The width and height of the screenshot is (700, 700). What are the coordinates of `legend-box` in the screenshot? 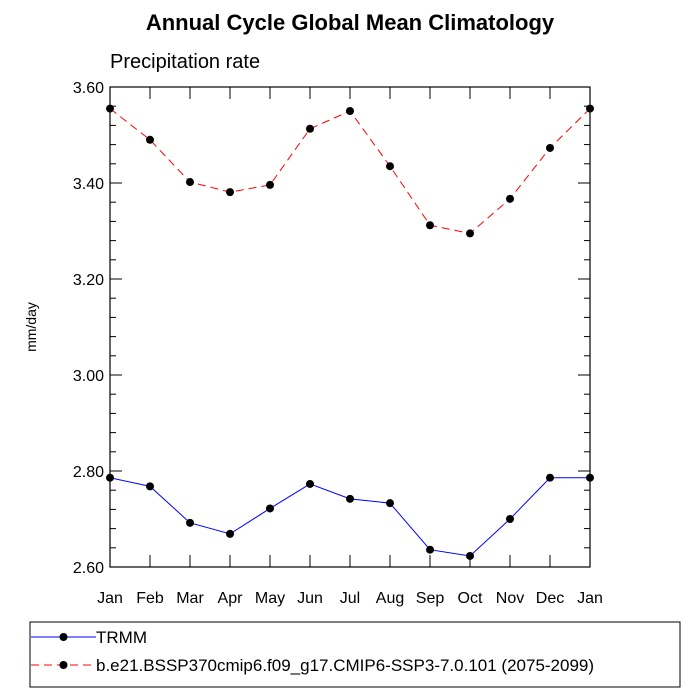 It's located at (355, 654).